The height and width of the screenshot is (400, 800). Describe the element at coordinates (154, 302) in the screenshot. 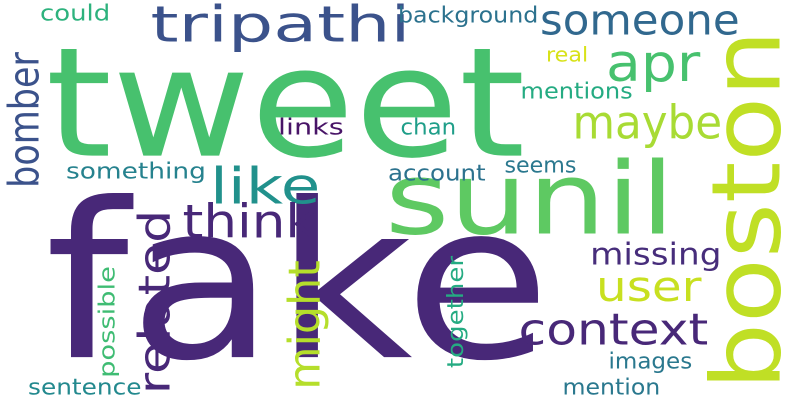

I see `word-related: related` at that location.